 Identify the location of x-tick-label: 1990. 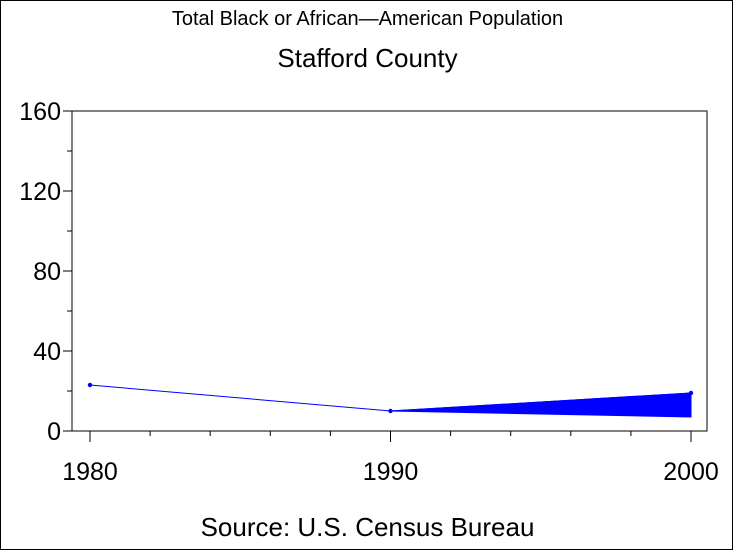
(391, 472).